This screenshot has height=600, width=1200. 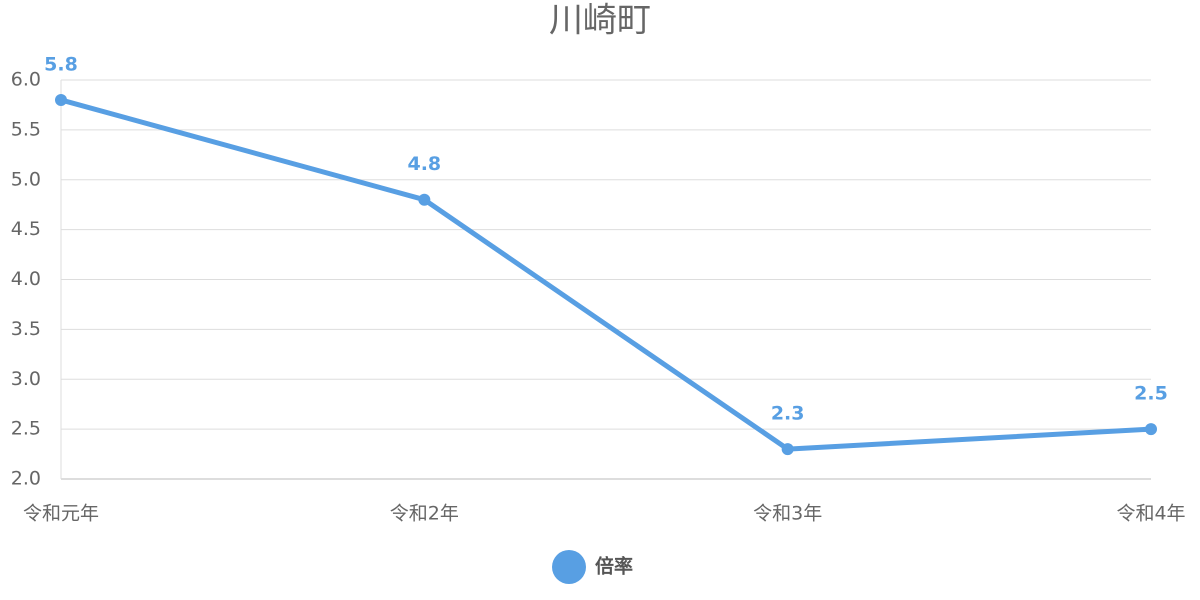 What do you see at coordinates (26, 179) in the screenshot?
I see `y-tick-label: 5.0` at bounding box center [26, 179].